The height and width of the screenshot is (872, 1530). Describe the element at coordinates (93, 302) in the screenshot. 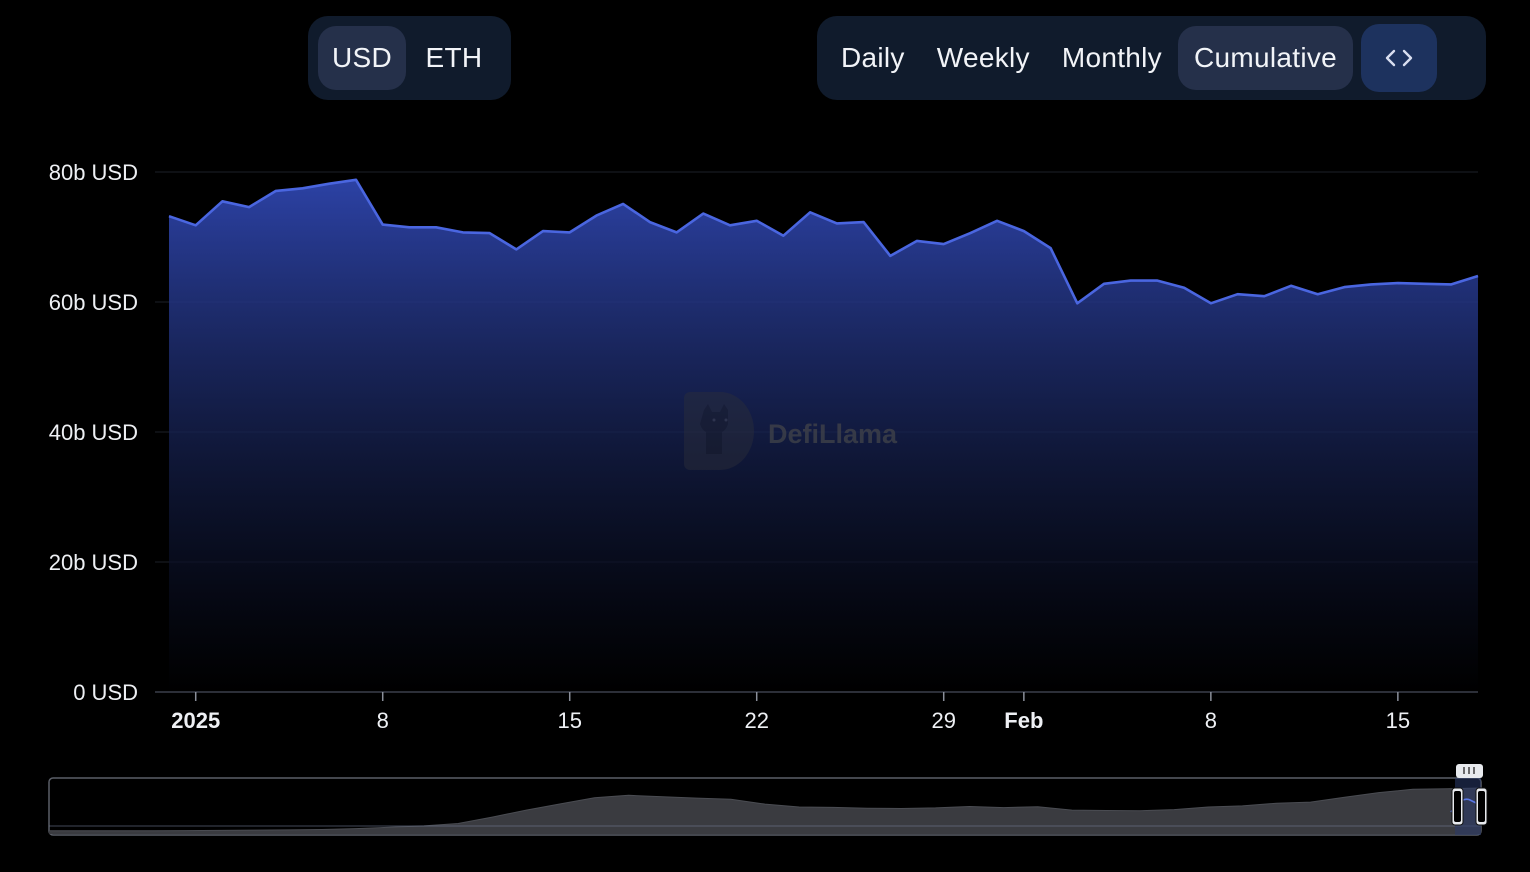

I see `y-tick-label: 60b USD` at that location.